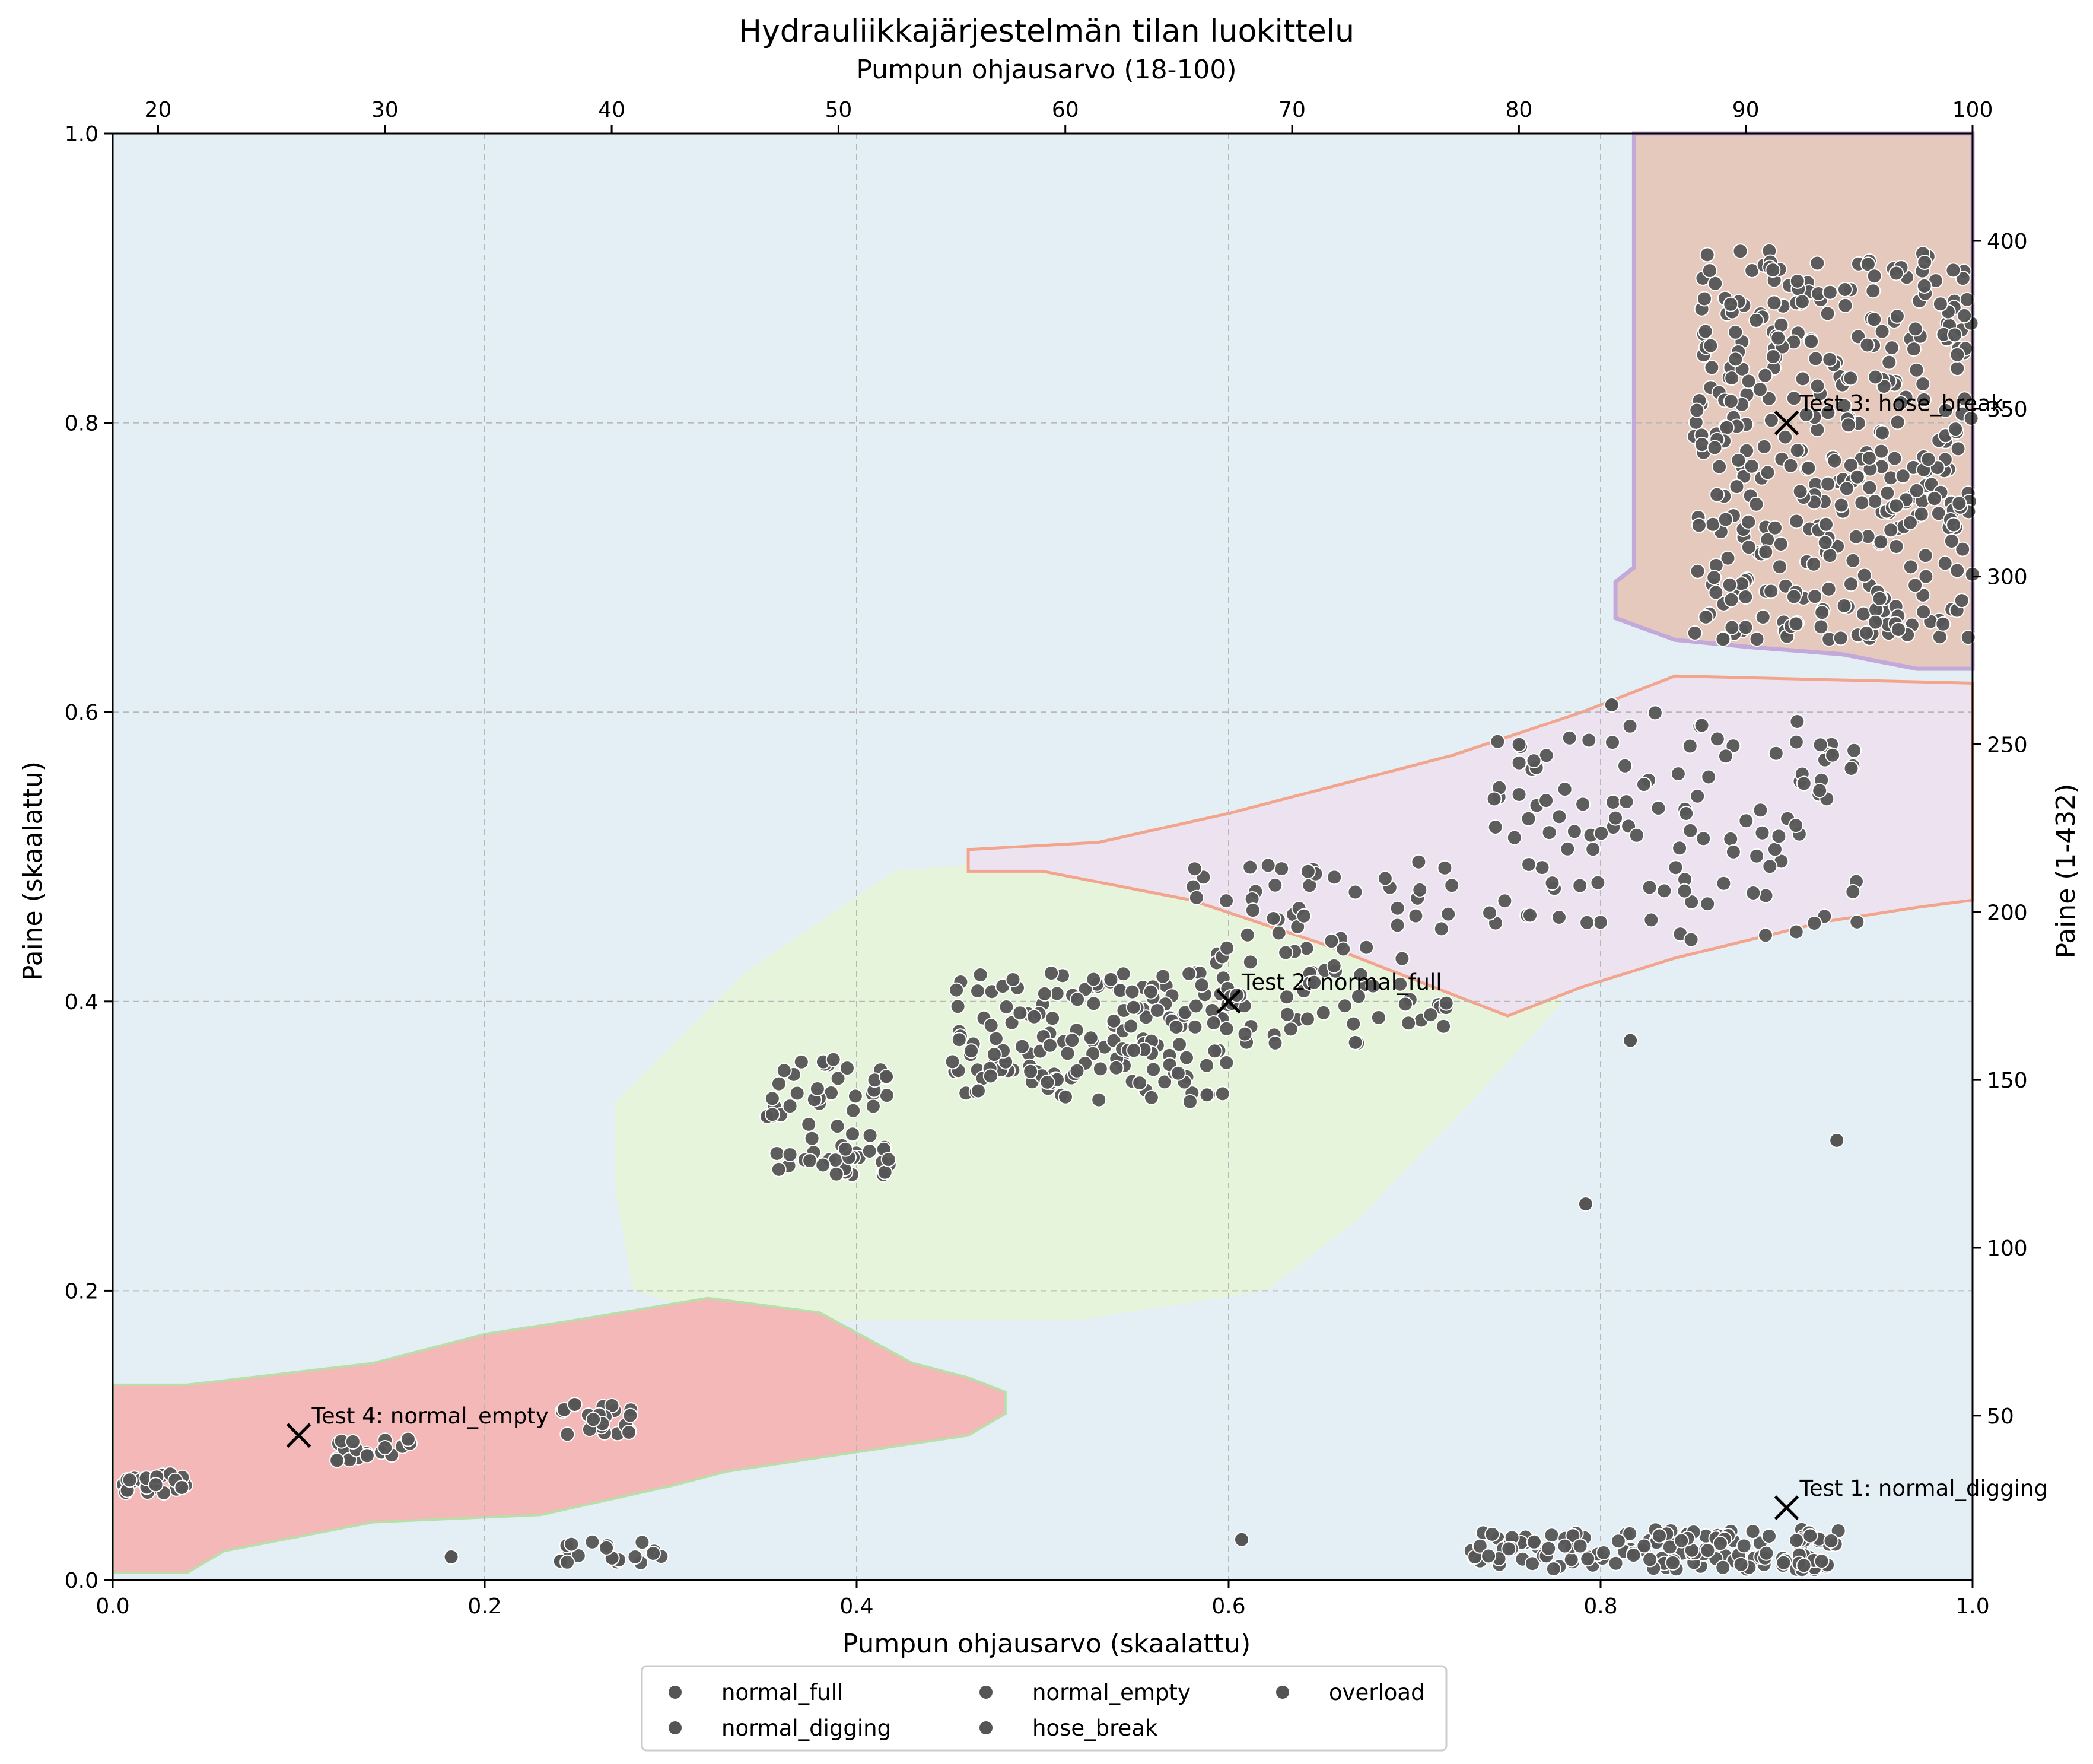 The height and width of the screenshot is (1764, 2093). Describe the element at coordinates (1972, 110) in the screenshot. I see `top-tick-label: 100` at that location.